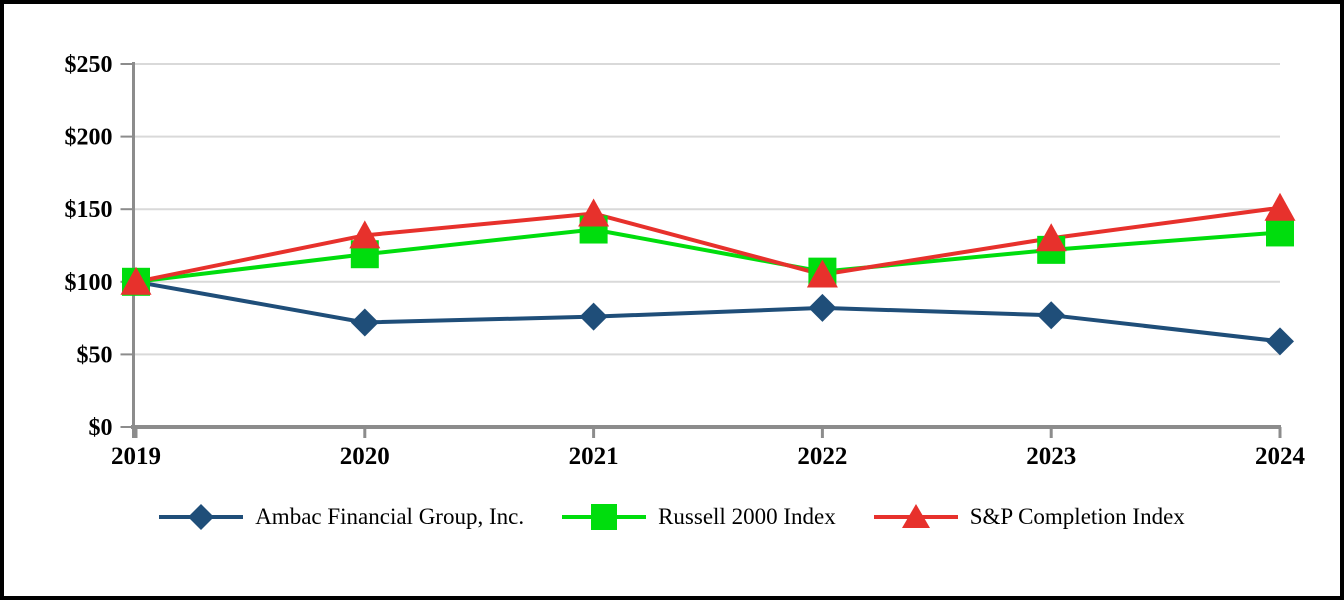 The image size is (1344, 600). I want to click on x-axis-label: 2020, so click(365, 456).